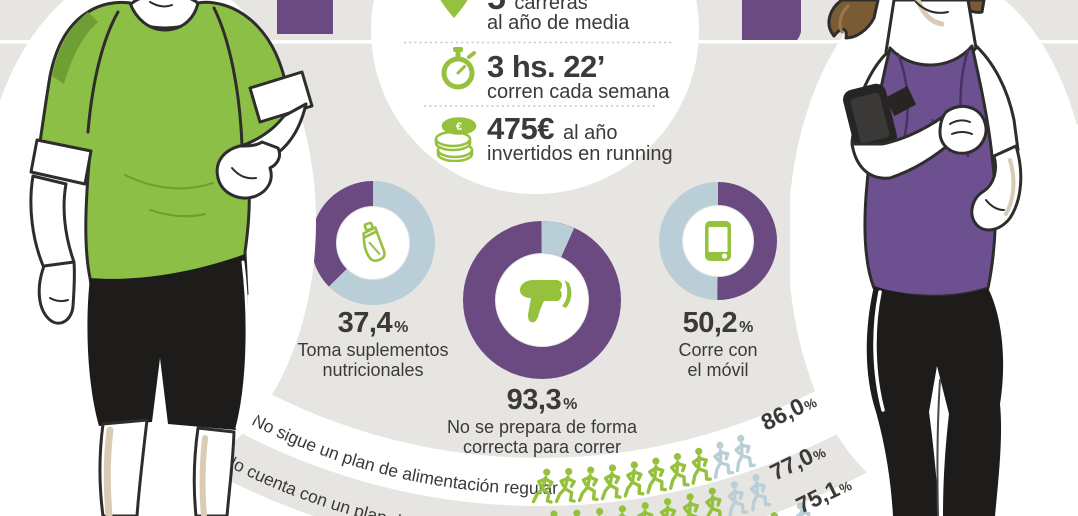 The width and height of the screenshot is (1078, 516). What do you see at coordinates (578, 92) in the screenshot?
I see `stat-weekly-hours-sub: corren cada semana` at bounding box center [578, 92].